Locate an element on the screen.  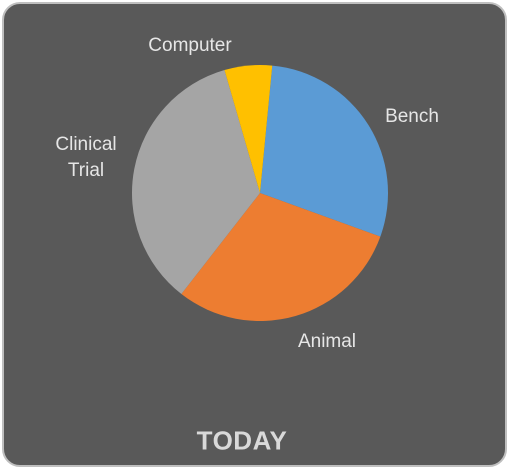
slice-label: Clinical Trial is located at coordinates (86, 157).